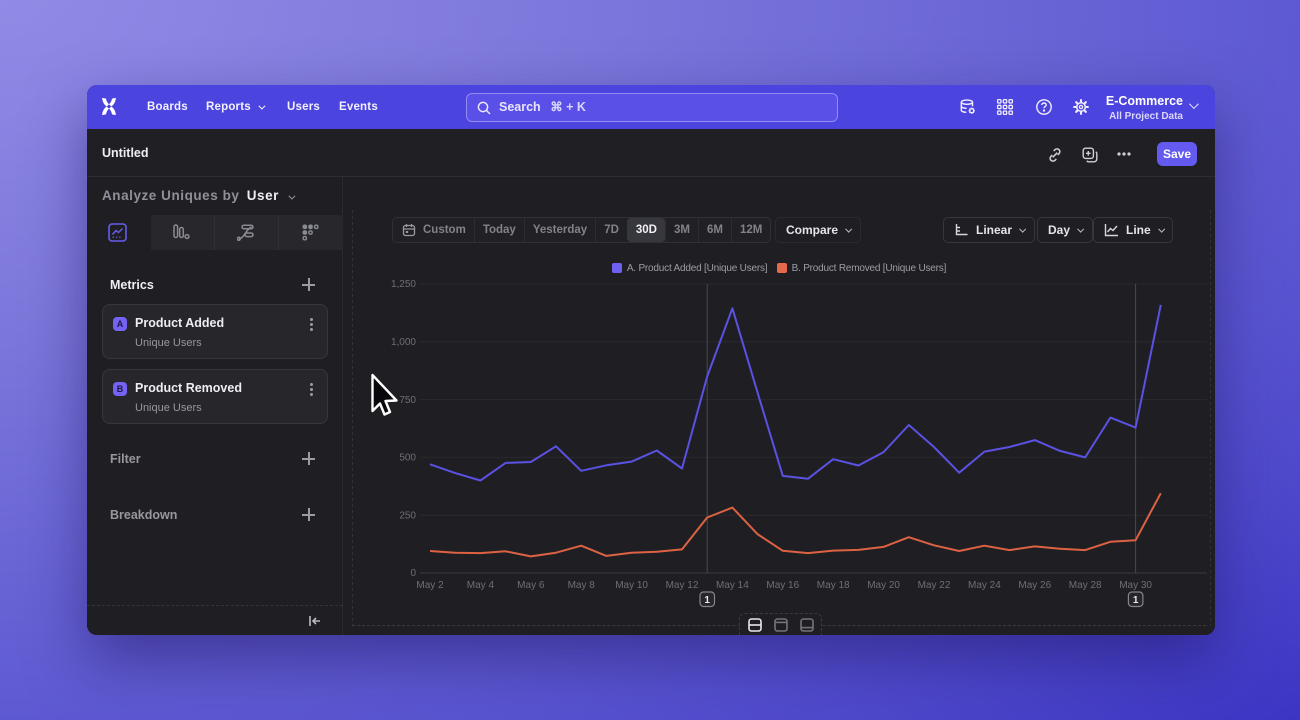 This screenshot has height=720, width=1300. What do you see at coordinates (430, 585) in the screenshot?
I see `svg-text: May 2` at bounding box center [430, 585].